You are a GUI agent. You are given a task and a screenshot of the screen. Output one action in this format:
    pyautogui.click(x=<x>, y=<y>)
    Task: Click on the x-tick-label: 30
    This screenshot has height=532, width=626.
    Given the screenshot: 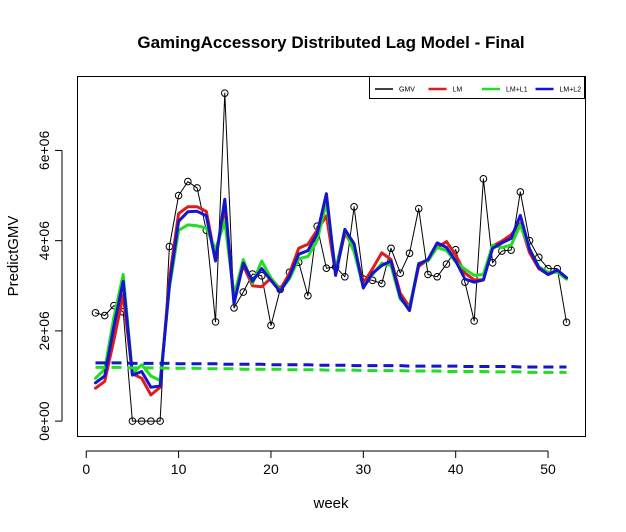 What is the action you would take?
    pyautogui.click(x=364, y=469)
    